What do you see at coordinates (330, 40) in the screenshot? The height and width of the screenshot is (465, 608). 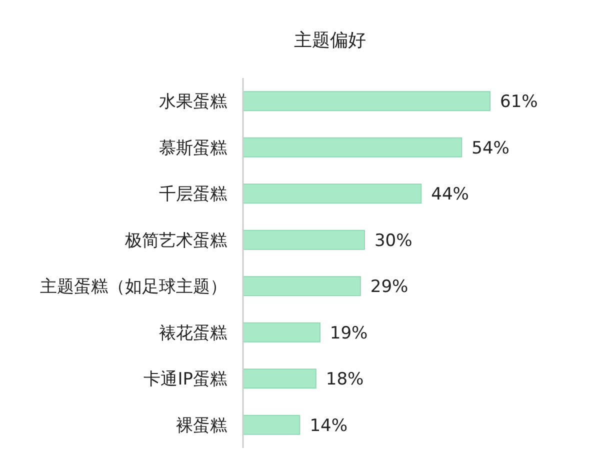 I see `chart-title: 主题偏好` at bounding box center [330, 40].